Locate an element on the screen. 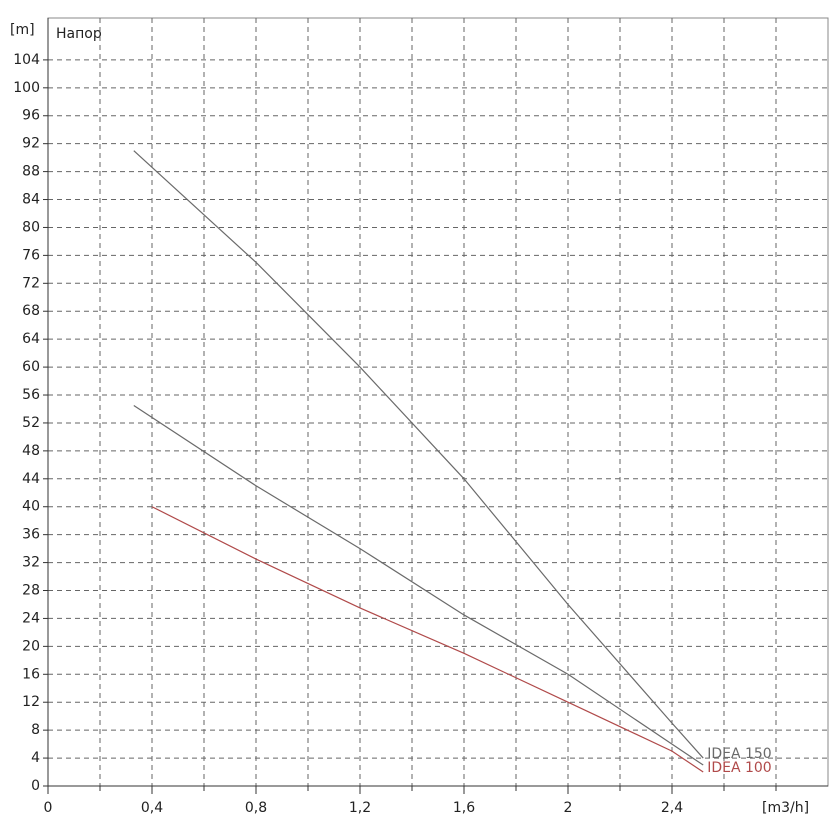  y-tick-label: 8 is located at coordinates (35, 730).